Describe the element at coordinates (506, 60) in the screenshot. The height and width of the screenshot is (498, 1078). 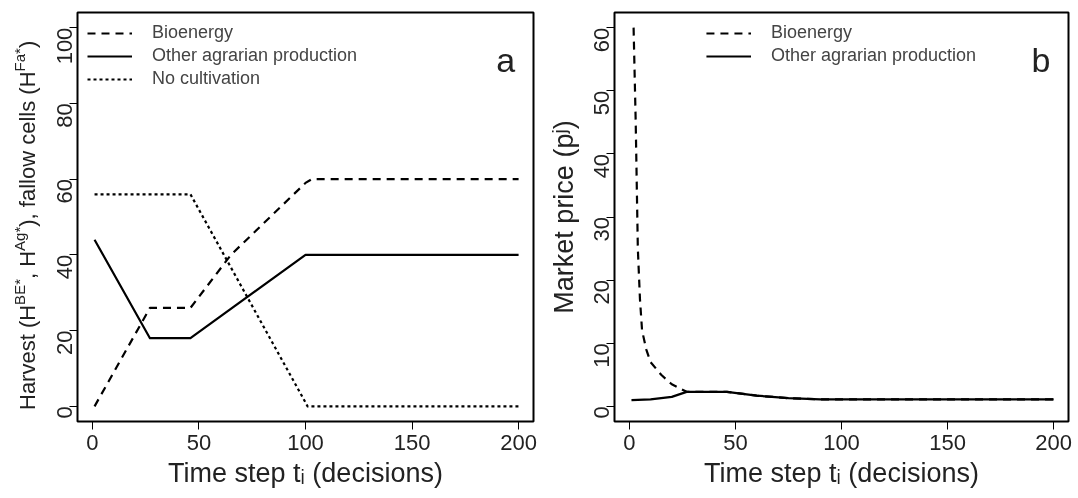
I see `annotation: a` at that location.